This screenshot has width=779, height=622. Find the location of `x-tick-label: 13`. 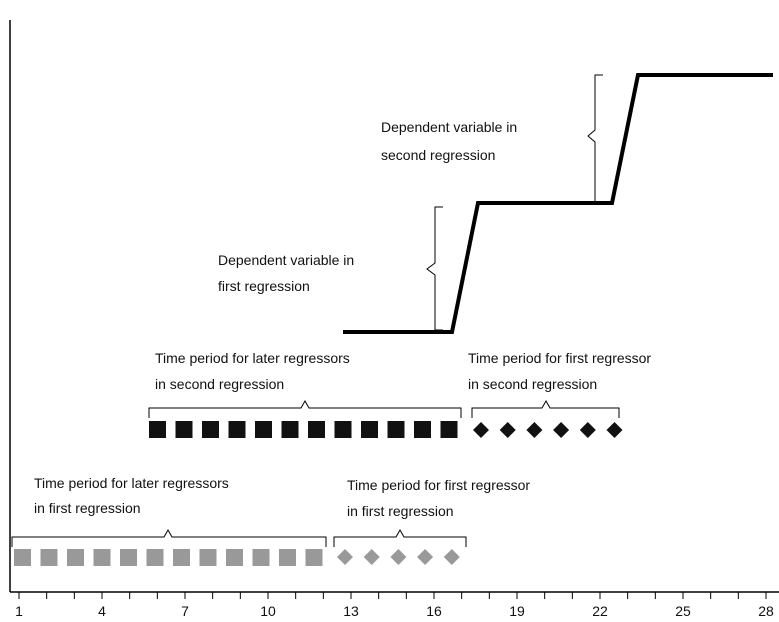

x-tick-label: 13 is located at coordinates (351, 611).